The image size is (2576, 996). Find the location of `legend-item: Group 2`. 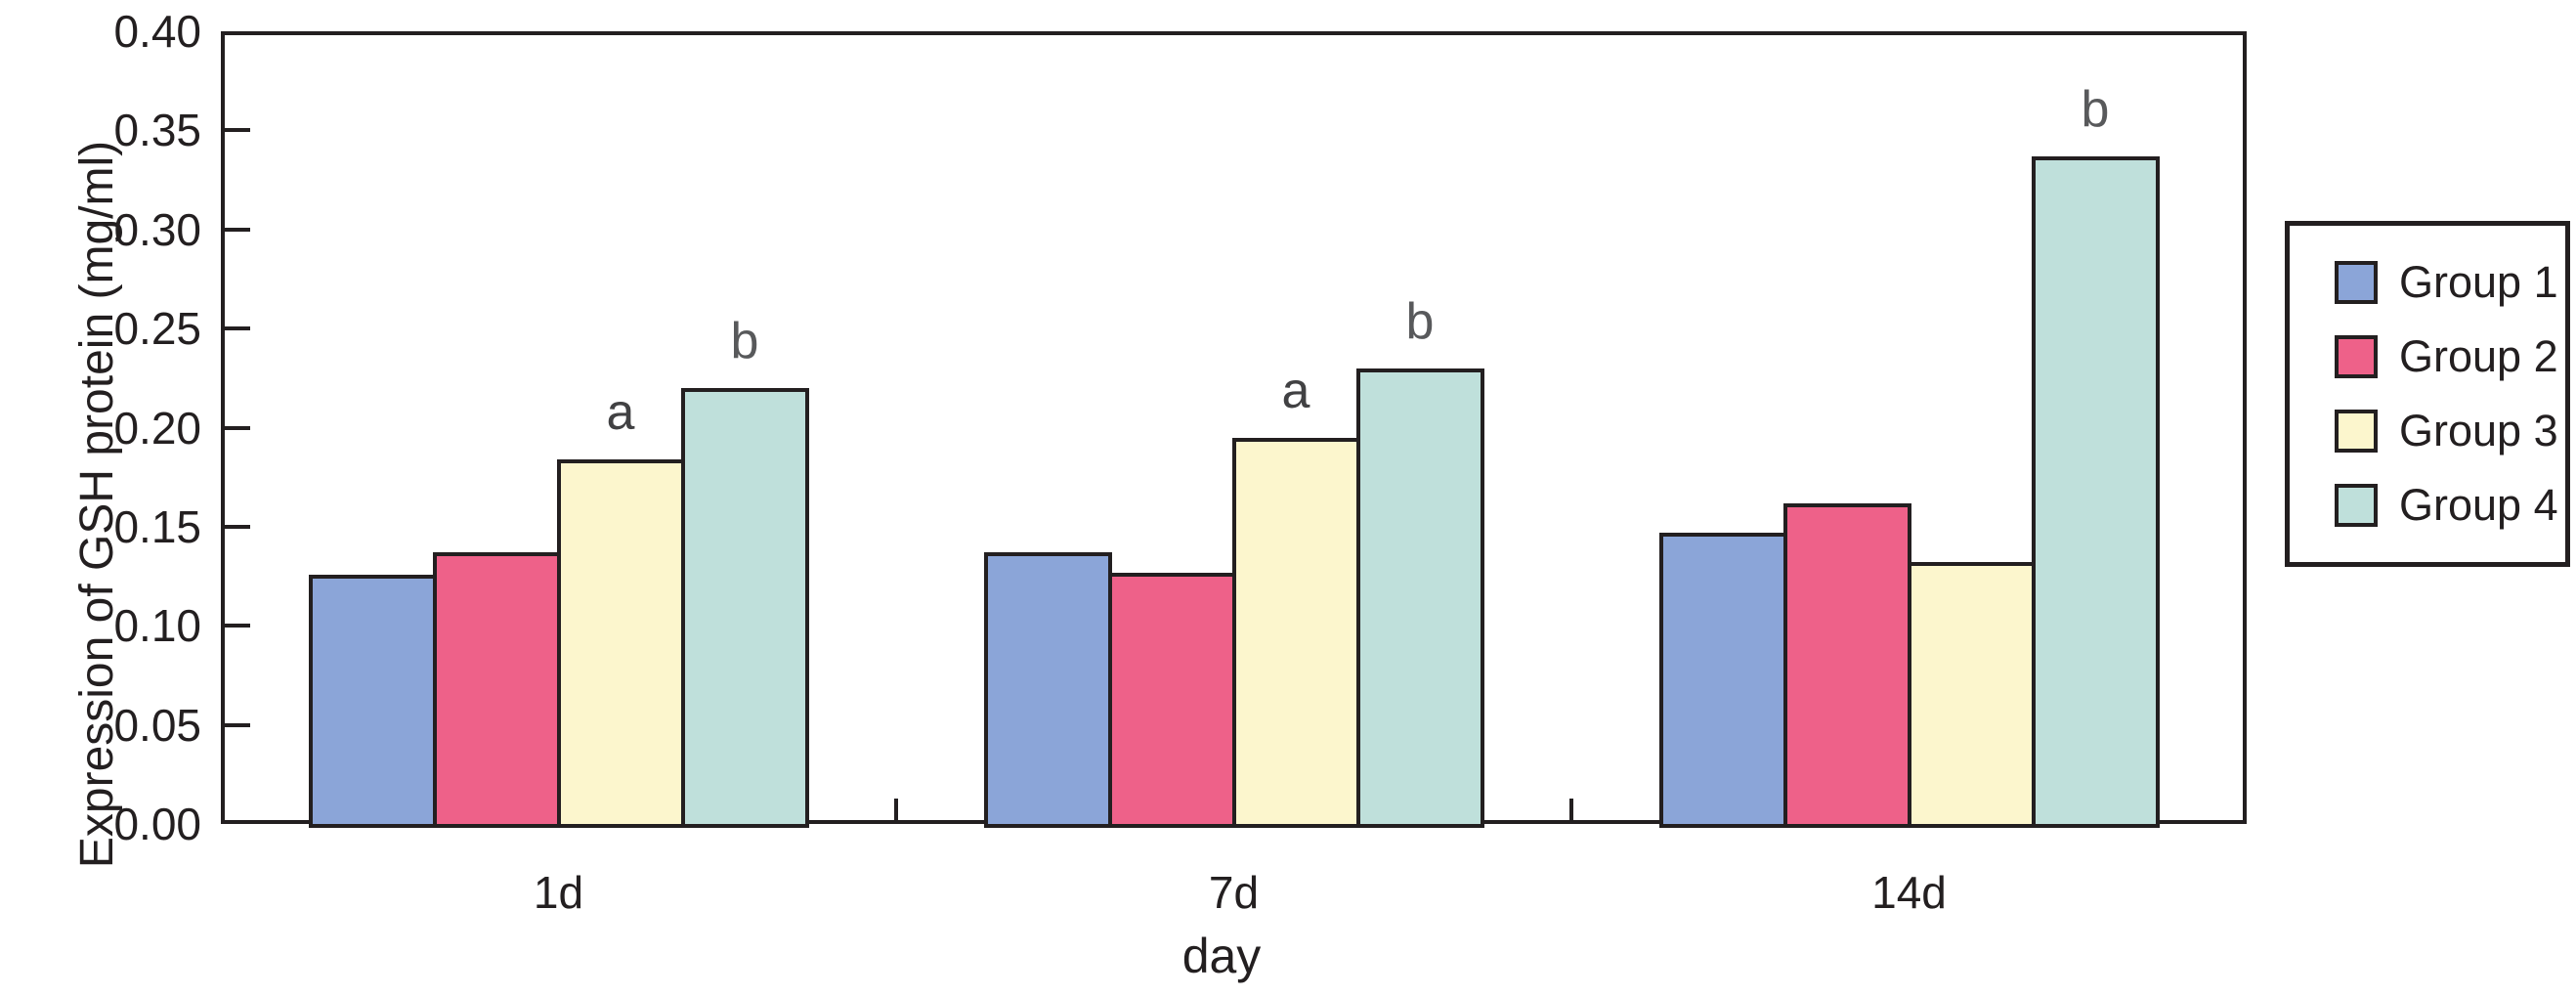

legend-item: Group 2 is located at coordinates (2450, 357).